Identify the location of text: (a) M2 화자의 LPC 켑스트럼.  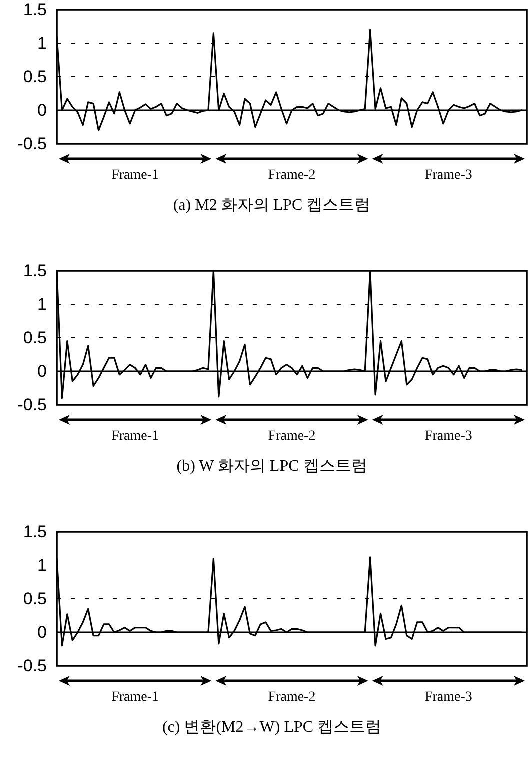
(272, 205).